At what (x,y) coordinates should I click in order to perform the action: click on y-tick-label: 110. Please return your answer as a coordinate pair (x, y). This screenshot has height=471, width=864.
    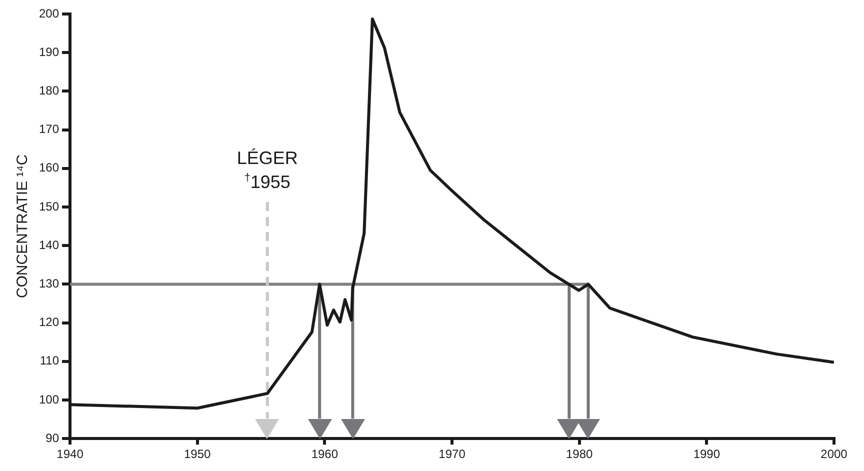
    Looking at the image, I should click on (50, 361).